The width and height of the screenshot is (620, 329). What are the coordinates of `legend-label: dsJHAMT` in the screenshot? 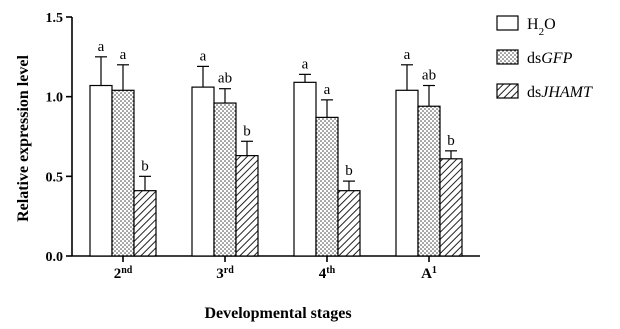 It's located at (560, 92).